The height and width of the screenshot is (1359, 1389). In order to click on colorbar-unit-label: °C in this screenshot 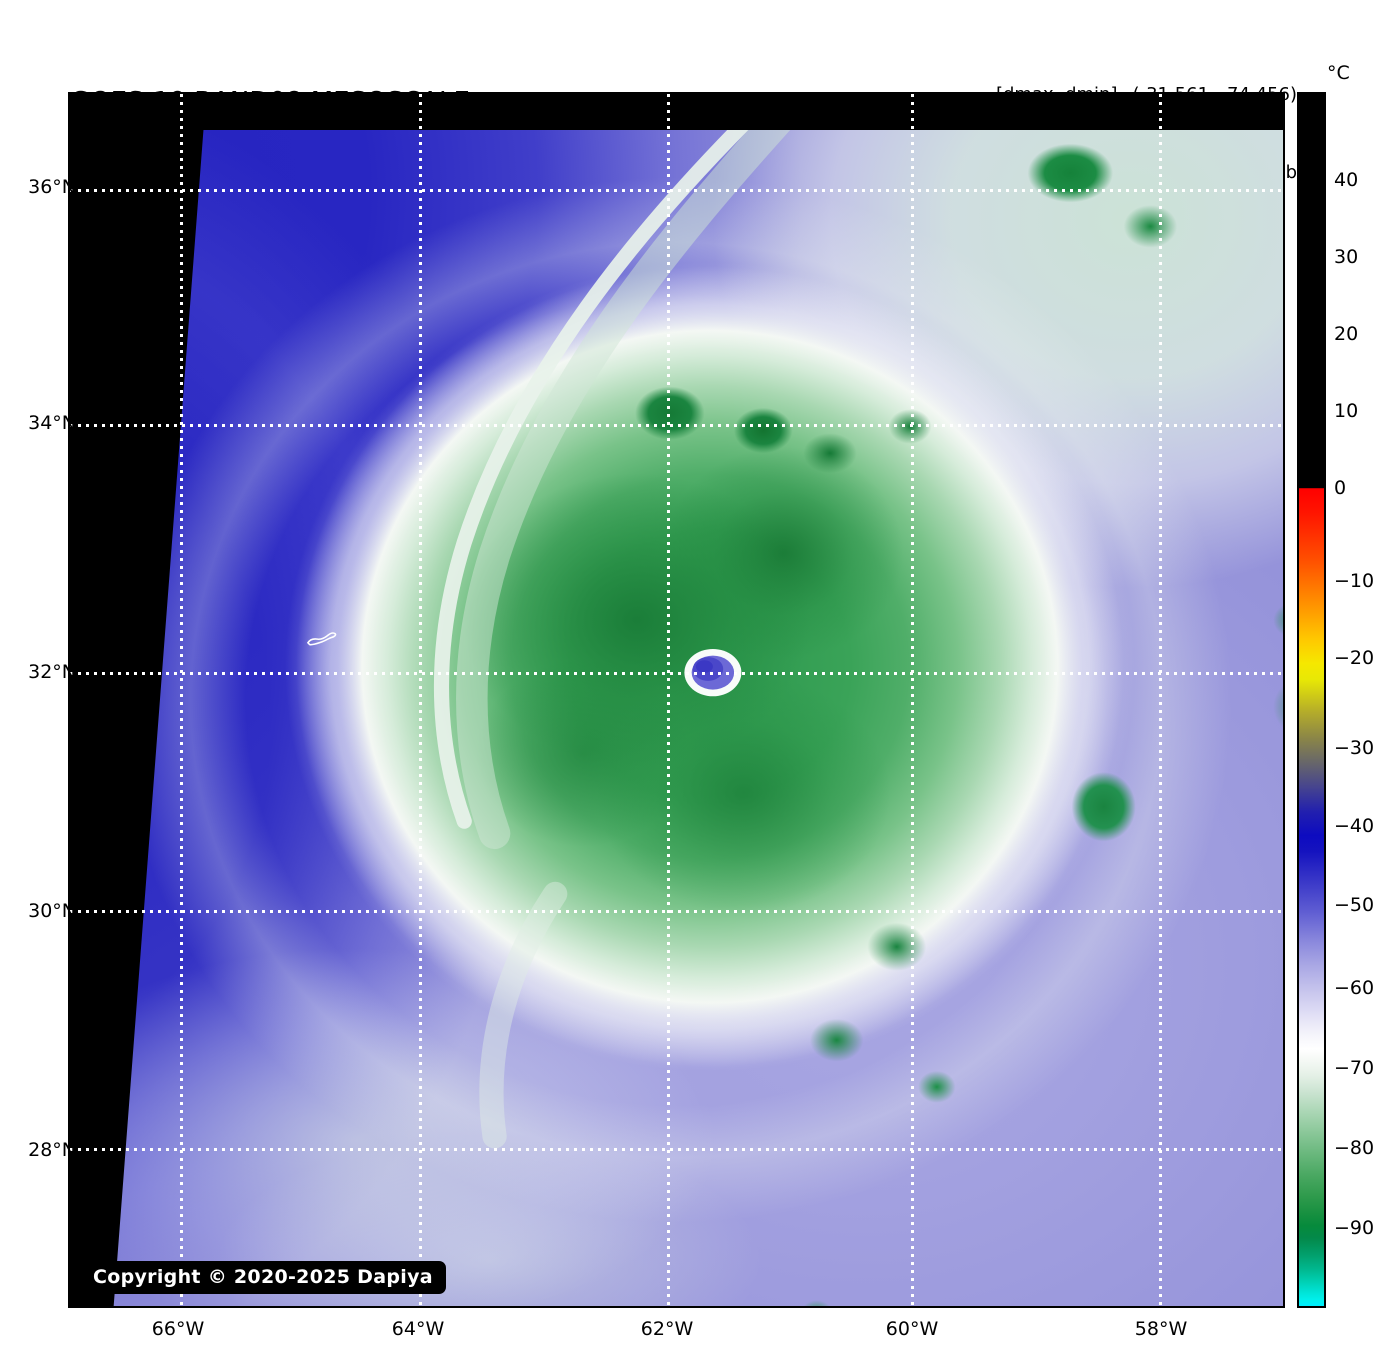, I will do `click(1338, 73)`.